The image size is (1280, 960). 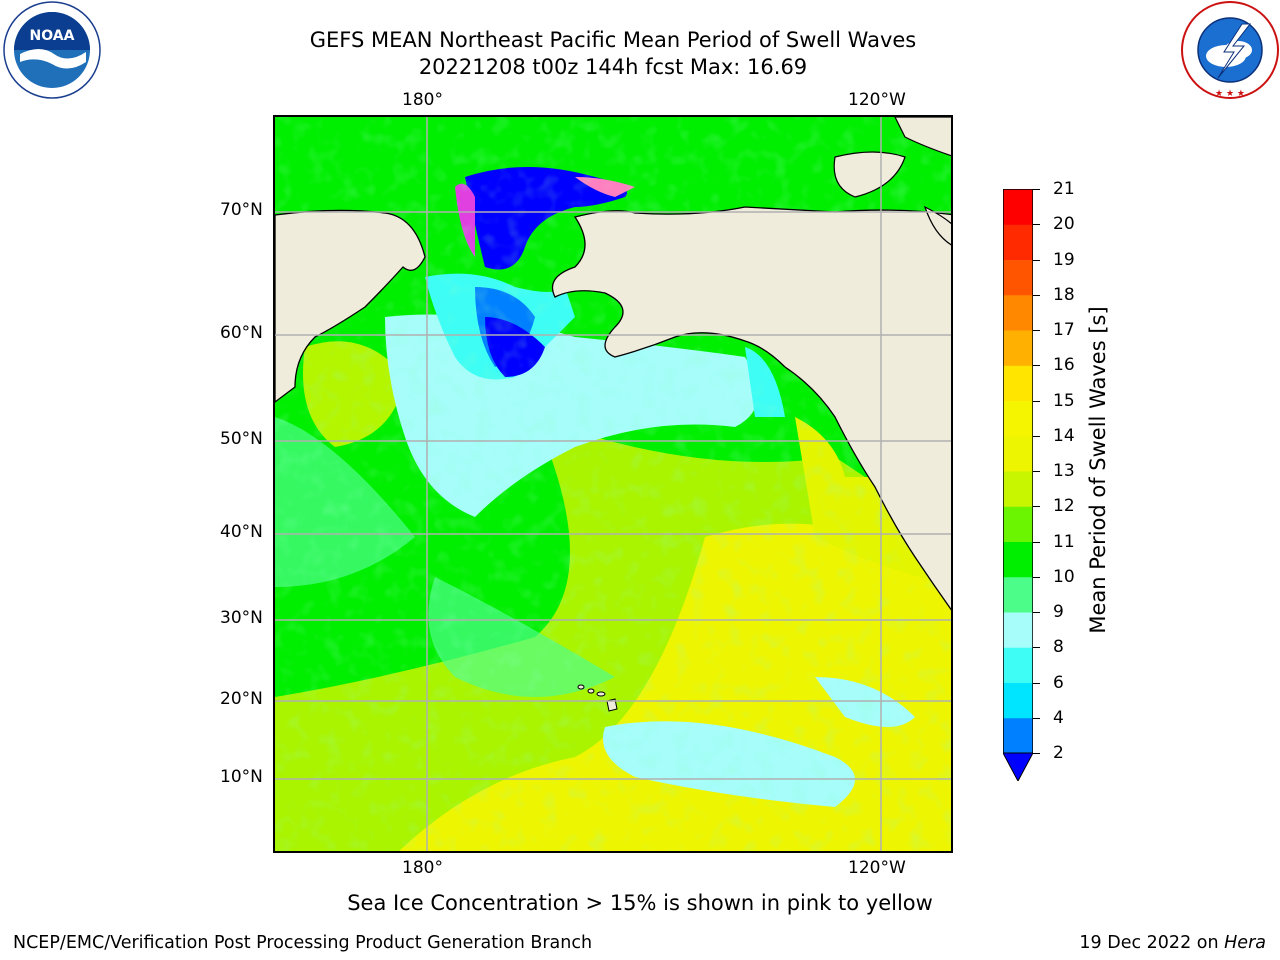 What do you see at coordinates (1058, 682) in the screenshot?
I see `colorbar-tick-label: 6` at bounding box center [1058, 682].